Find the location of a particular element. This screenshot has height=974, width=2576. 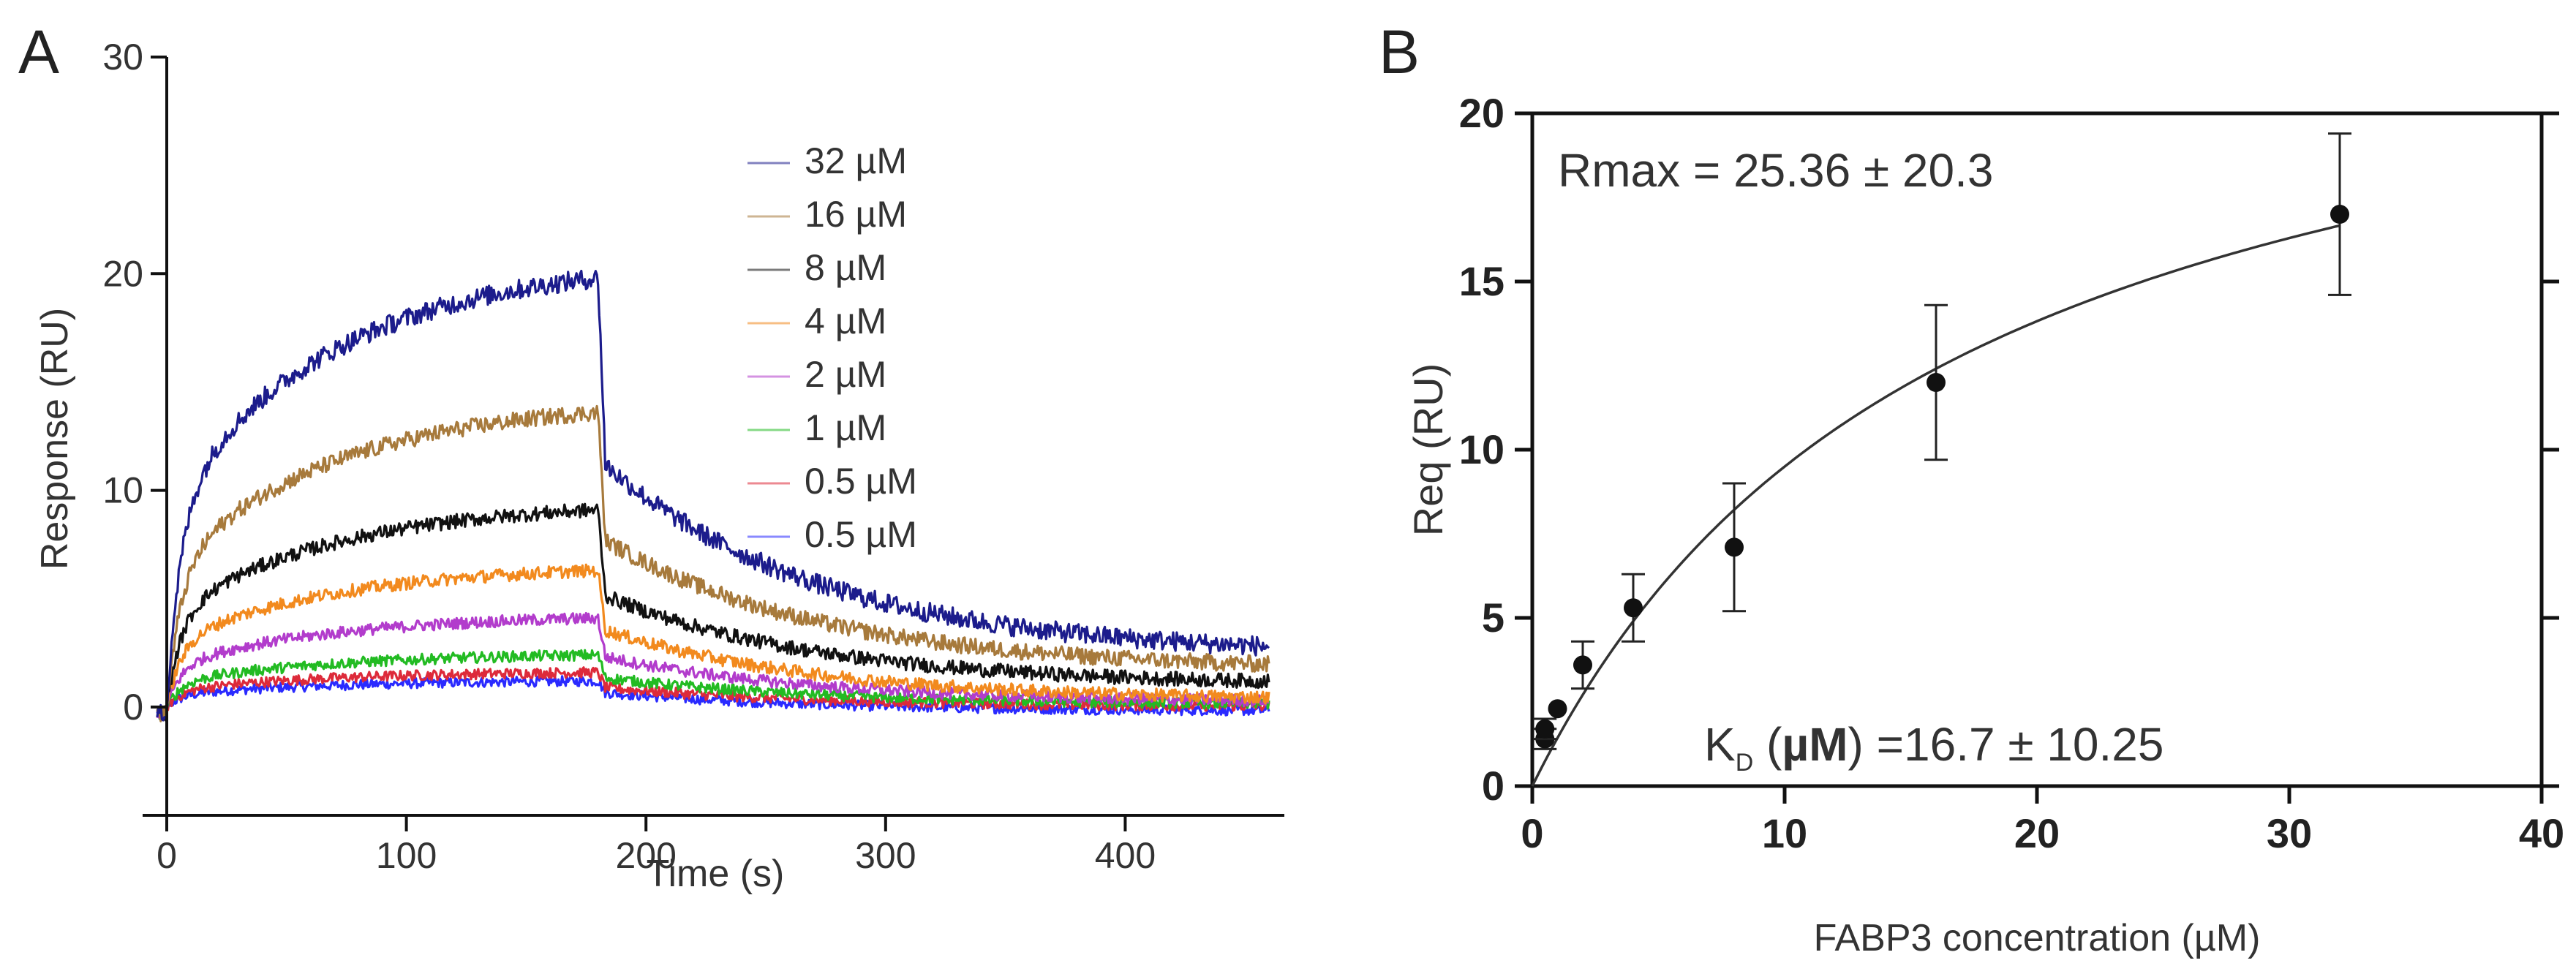

b-xtick-label-20: 20 is located at coordinates (2037, 833).